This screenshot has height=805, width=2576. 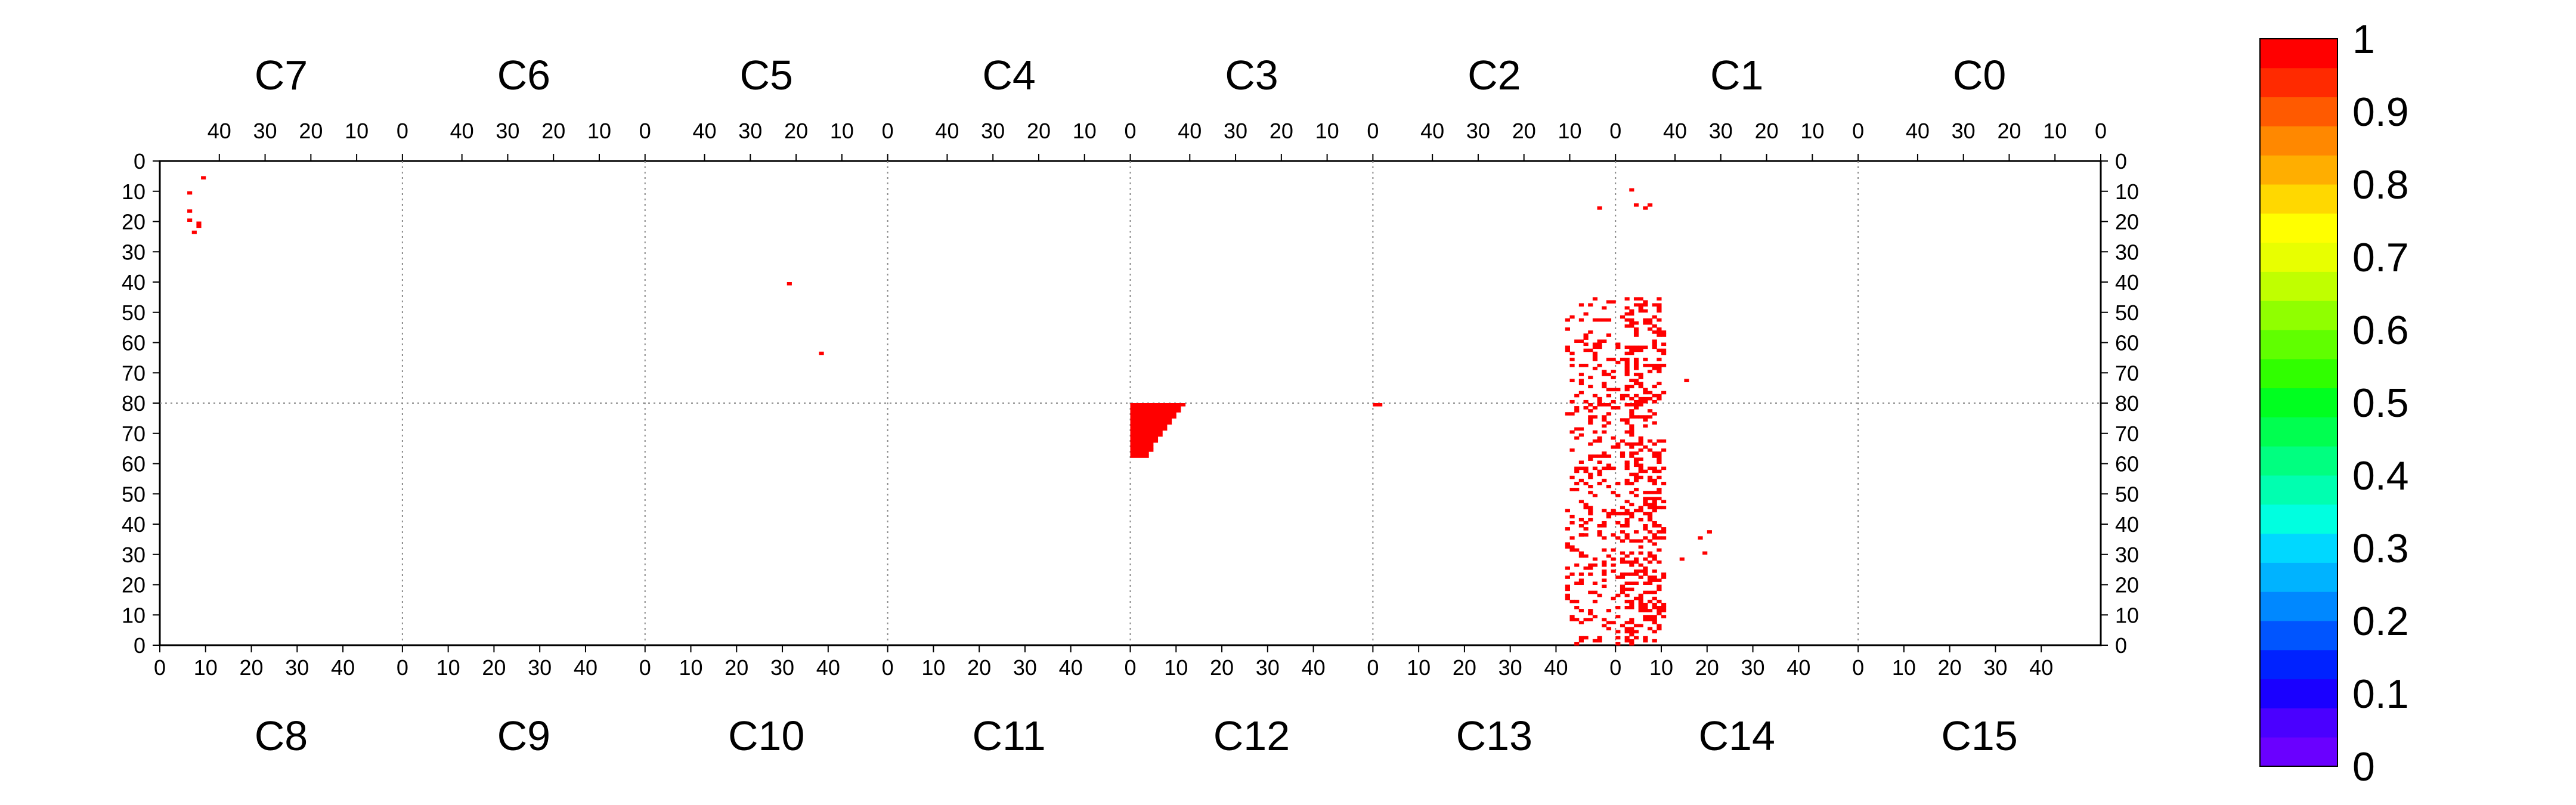 I want to click on top-x-tick-label: 0, so click(x=2101, y=131).